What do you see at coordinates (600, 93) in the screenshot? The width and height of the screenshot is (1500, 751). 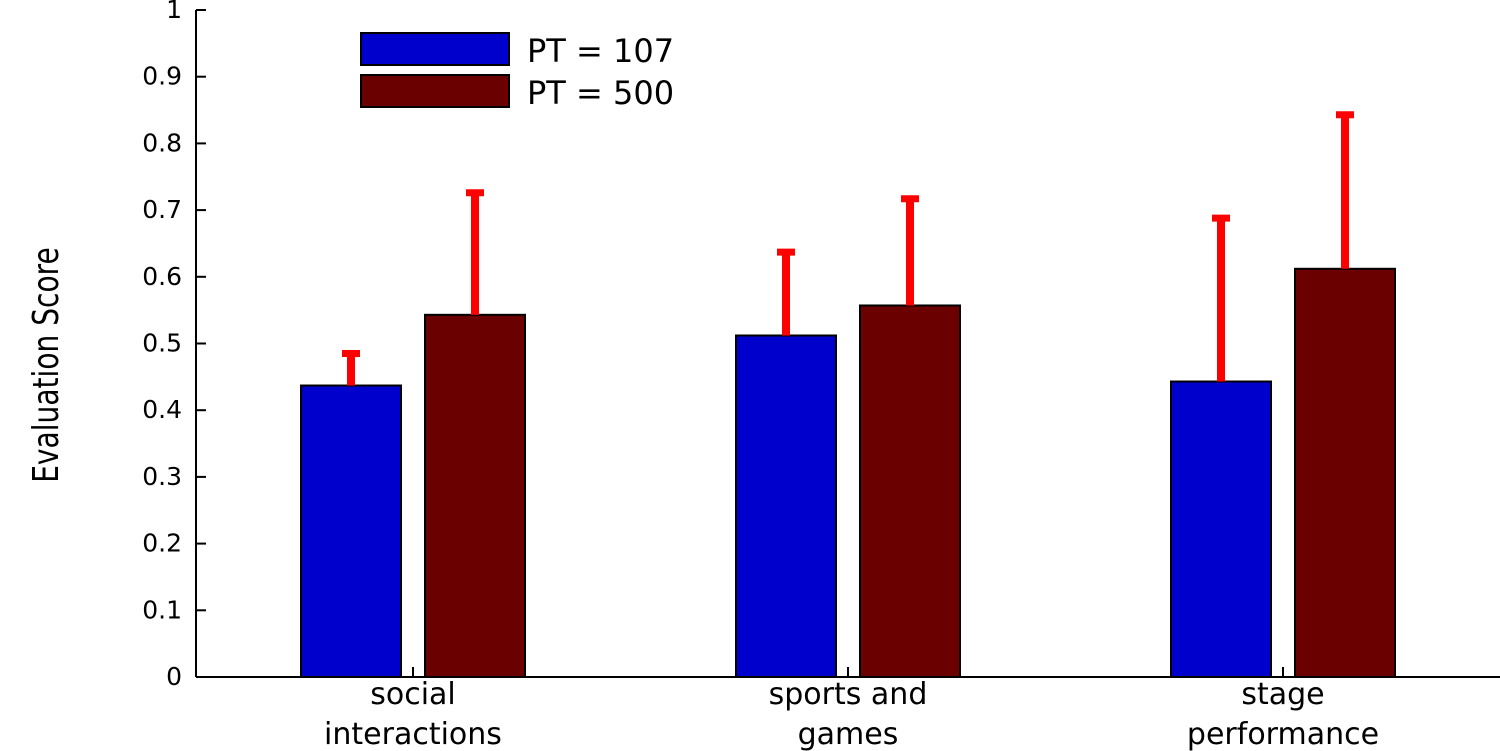 I see `legend-label: PT = 500` at bounding box center [600, 93].